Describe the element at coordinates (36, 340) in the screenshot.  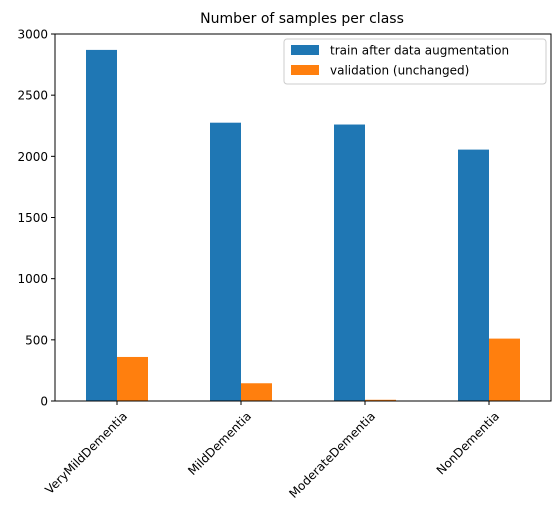
I see `y-tick-label: 500` at that location.